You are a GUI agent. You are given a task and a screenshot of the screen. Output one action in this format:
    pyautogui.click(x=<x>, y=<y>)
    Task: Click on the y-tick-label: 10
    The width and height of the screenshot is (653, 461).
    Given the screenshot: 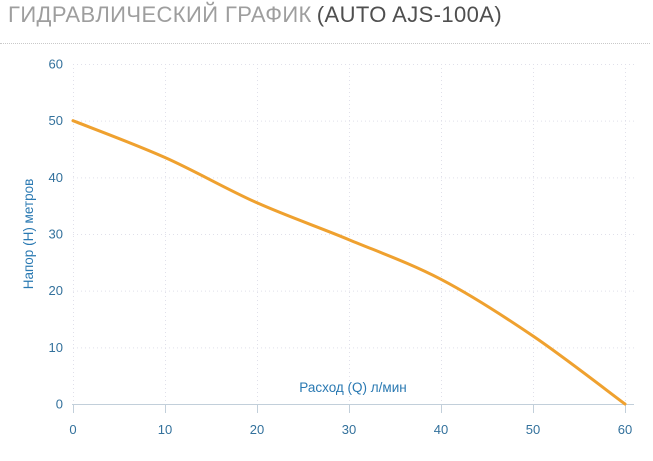 What is the action you would take?
    pyautogui.click(x=56, y=347)
    